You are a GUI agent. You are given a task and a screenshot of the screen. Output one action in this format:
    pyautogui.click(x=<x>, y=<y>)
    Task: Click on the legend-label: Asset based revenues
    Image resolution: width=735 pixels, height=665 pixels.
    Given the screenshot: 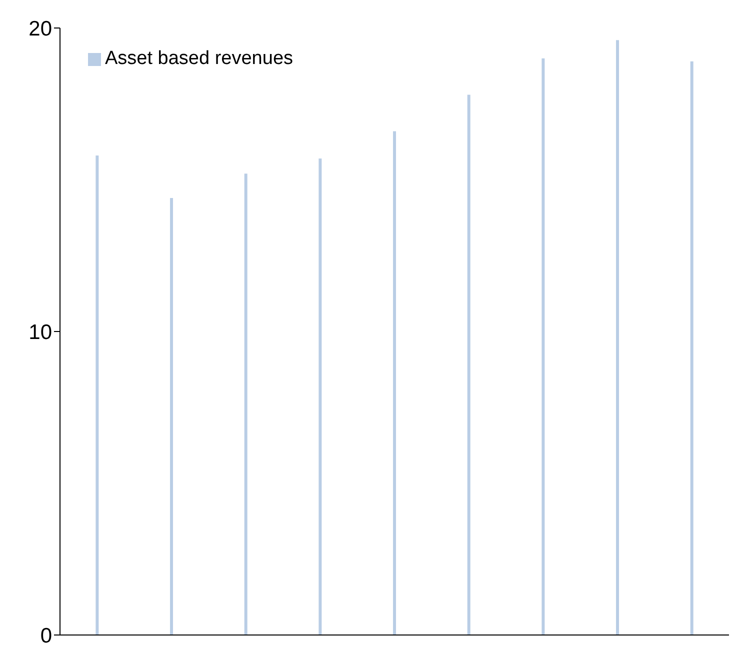 What is the action you would take?
    pyautogui.click(x=199, y=58)
    